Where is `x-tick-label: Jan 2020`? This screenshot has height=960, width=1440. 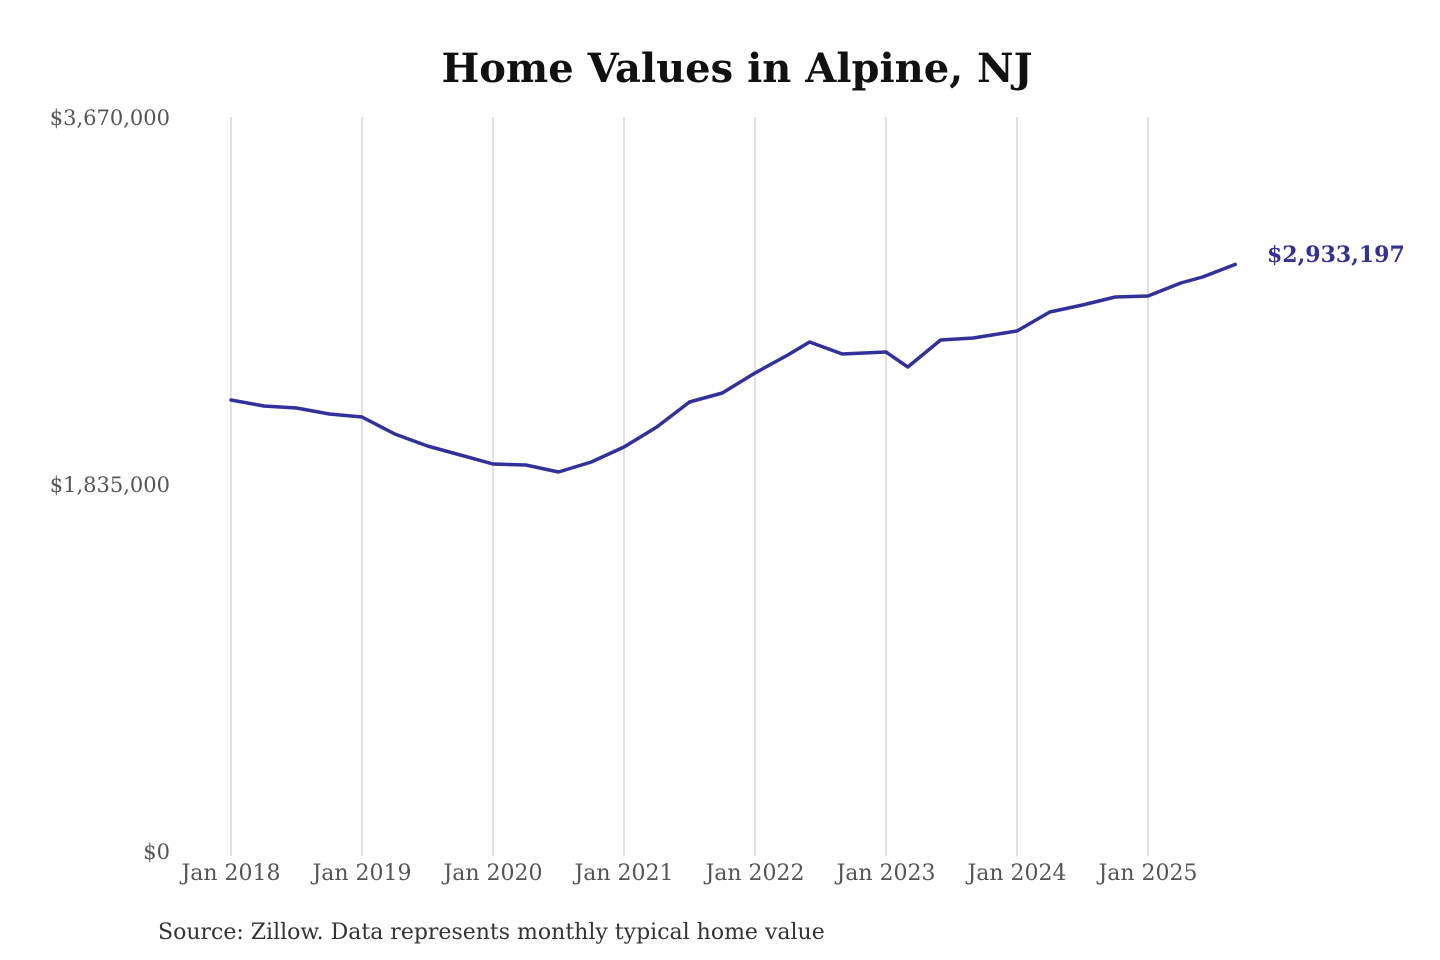 x-tick-label: Jan 2020 is located at coordinates (491, 873).